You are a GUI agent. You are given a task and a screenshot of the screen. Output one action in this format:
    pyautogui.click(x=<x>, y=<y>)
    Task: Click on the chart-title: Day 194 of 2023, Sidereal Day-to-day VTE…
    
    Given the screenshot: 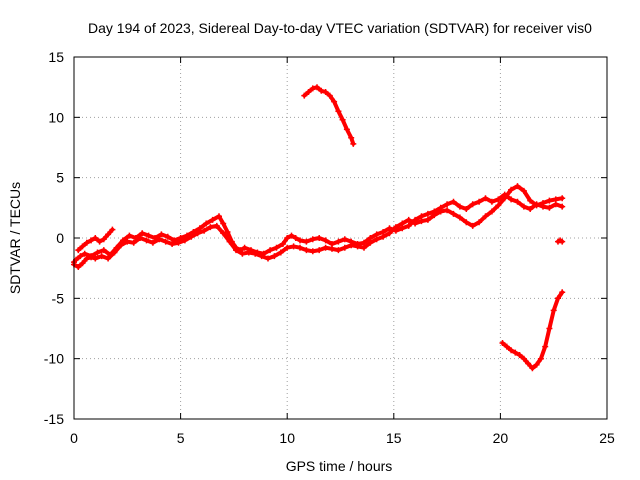 What is the action you would take?
    pyautogui.click(x=340, y=28)
    